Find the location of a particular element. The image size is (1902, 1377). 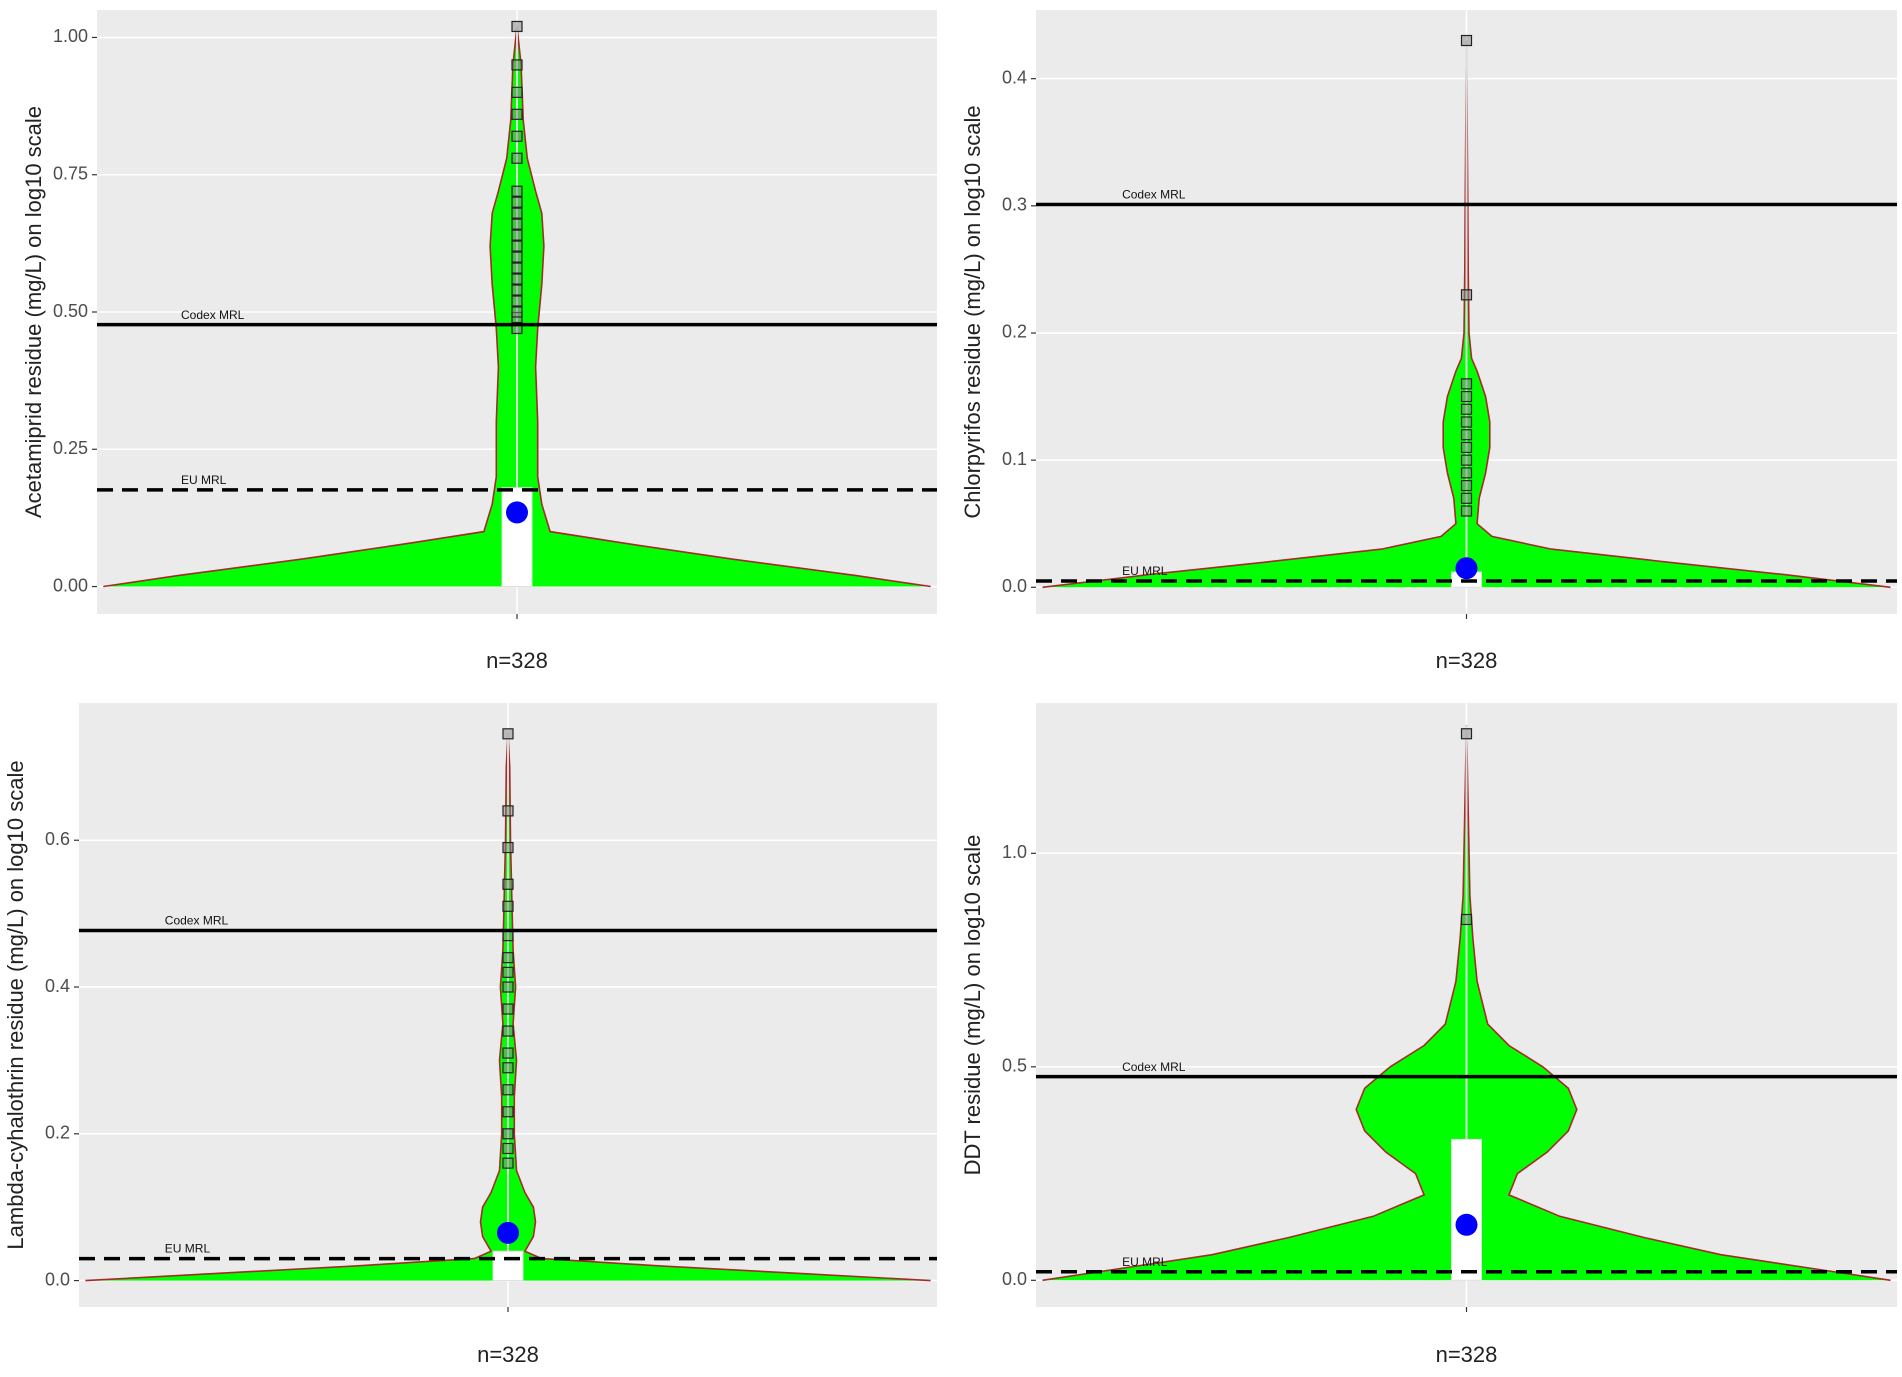

y-tick-label: 0.5 is located at coordinates (1014, 1066).